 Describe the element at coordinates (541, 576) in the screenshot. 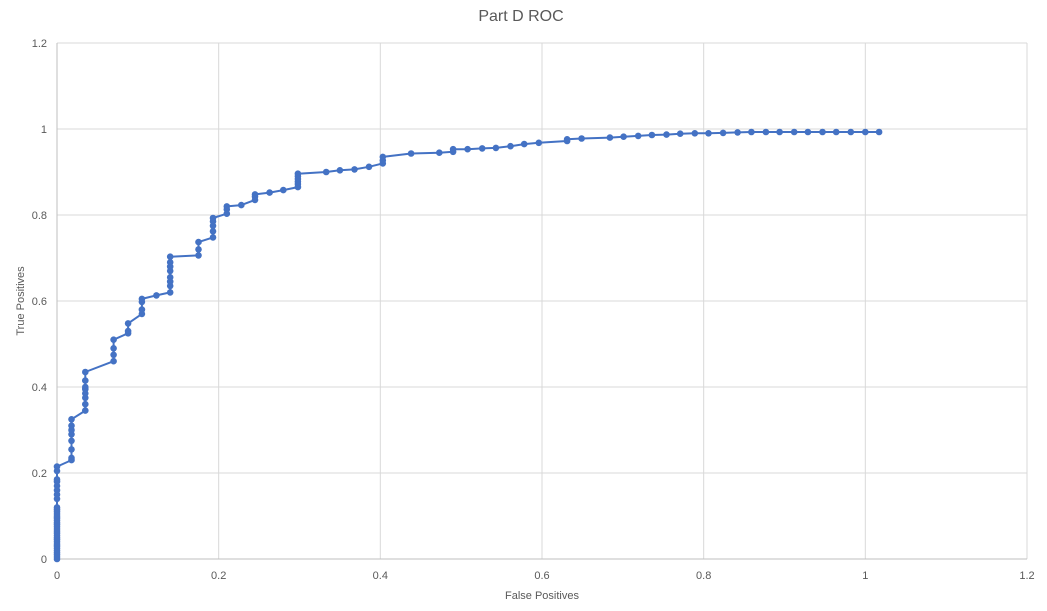

I see `x-tick-label: 0.6` at that location.